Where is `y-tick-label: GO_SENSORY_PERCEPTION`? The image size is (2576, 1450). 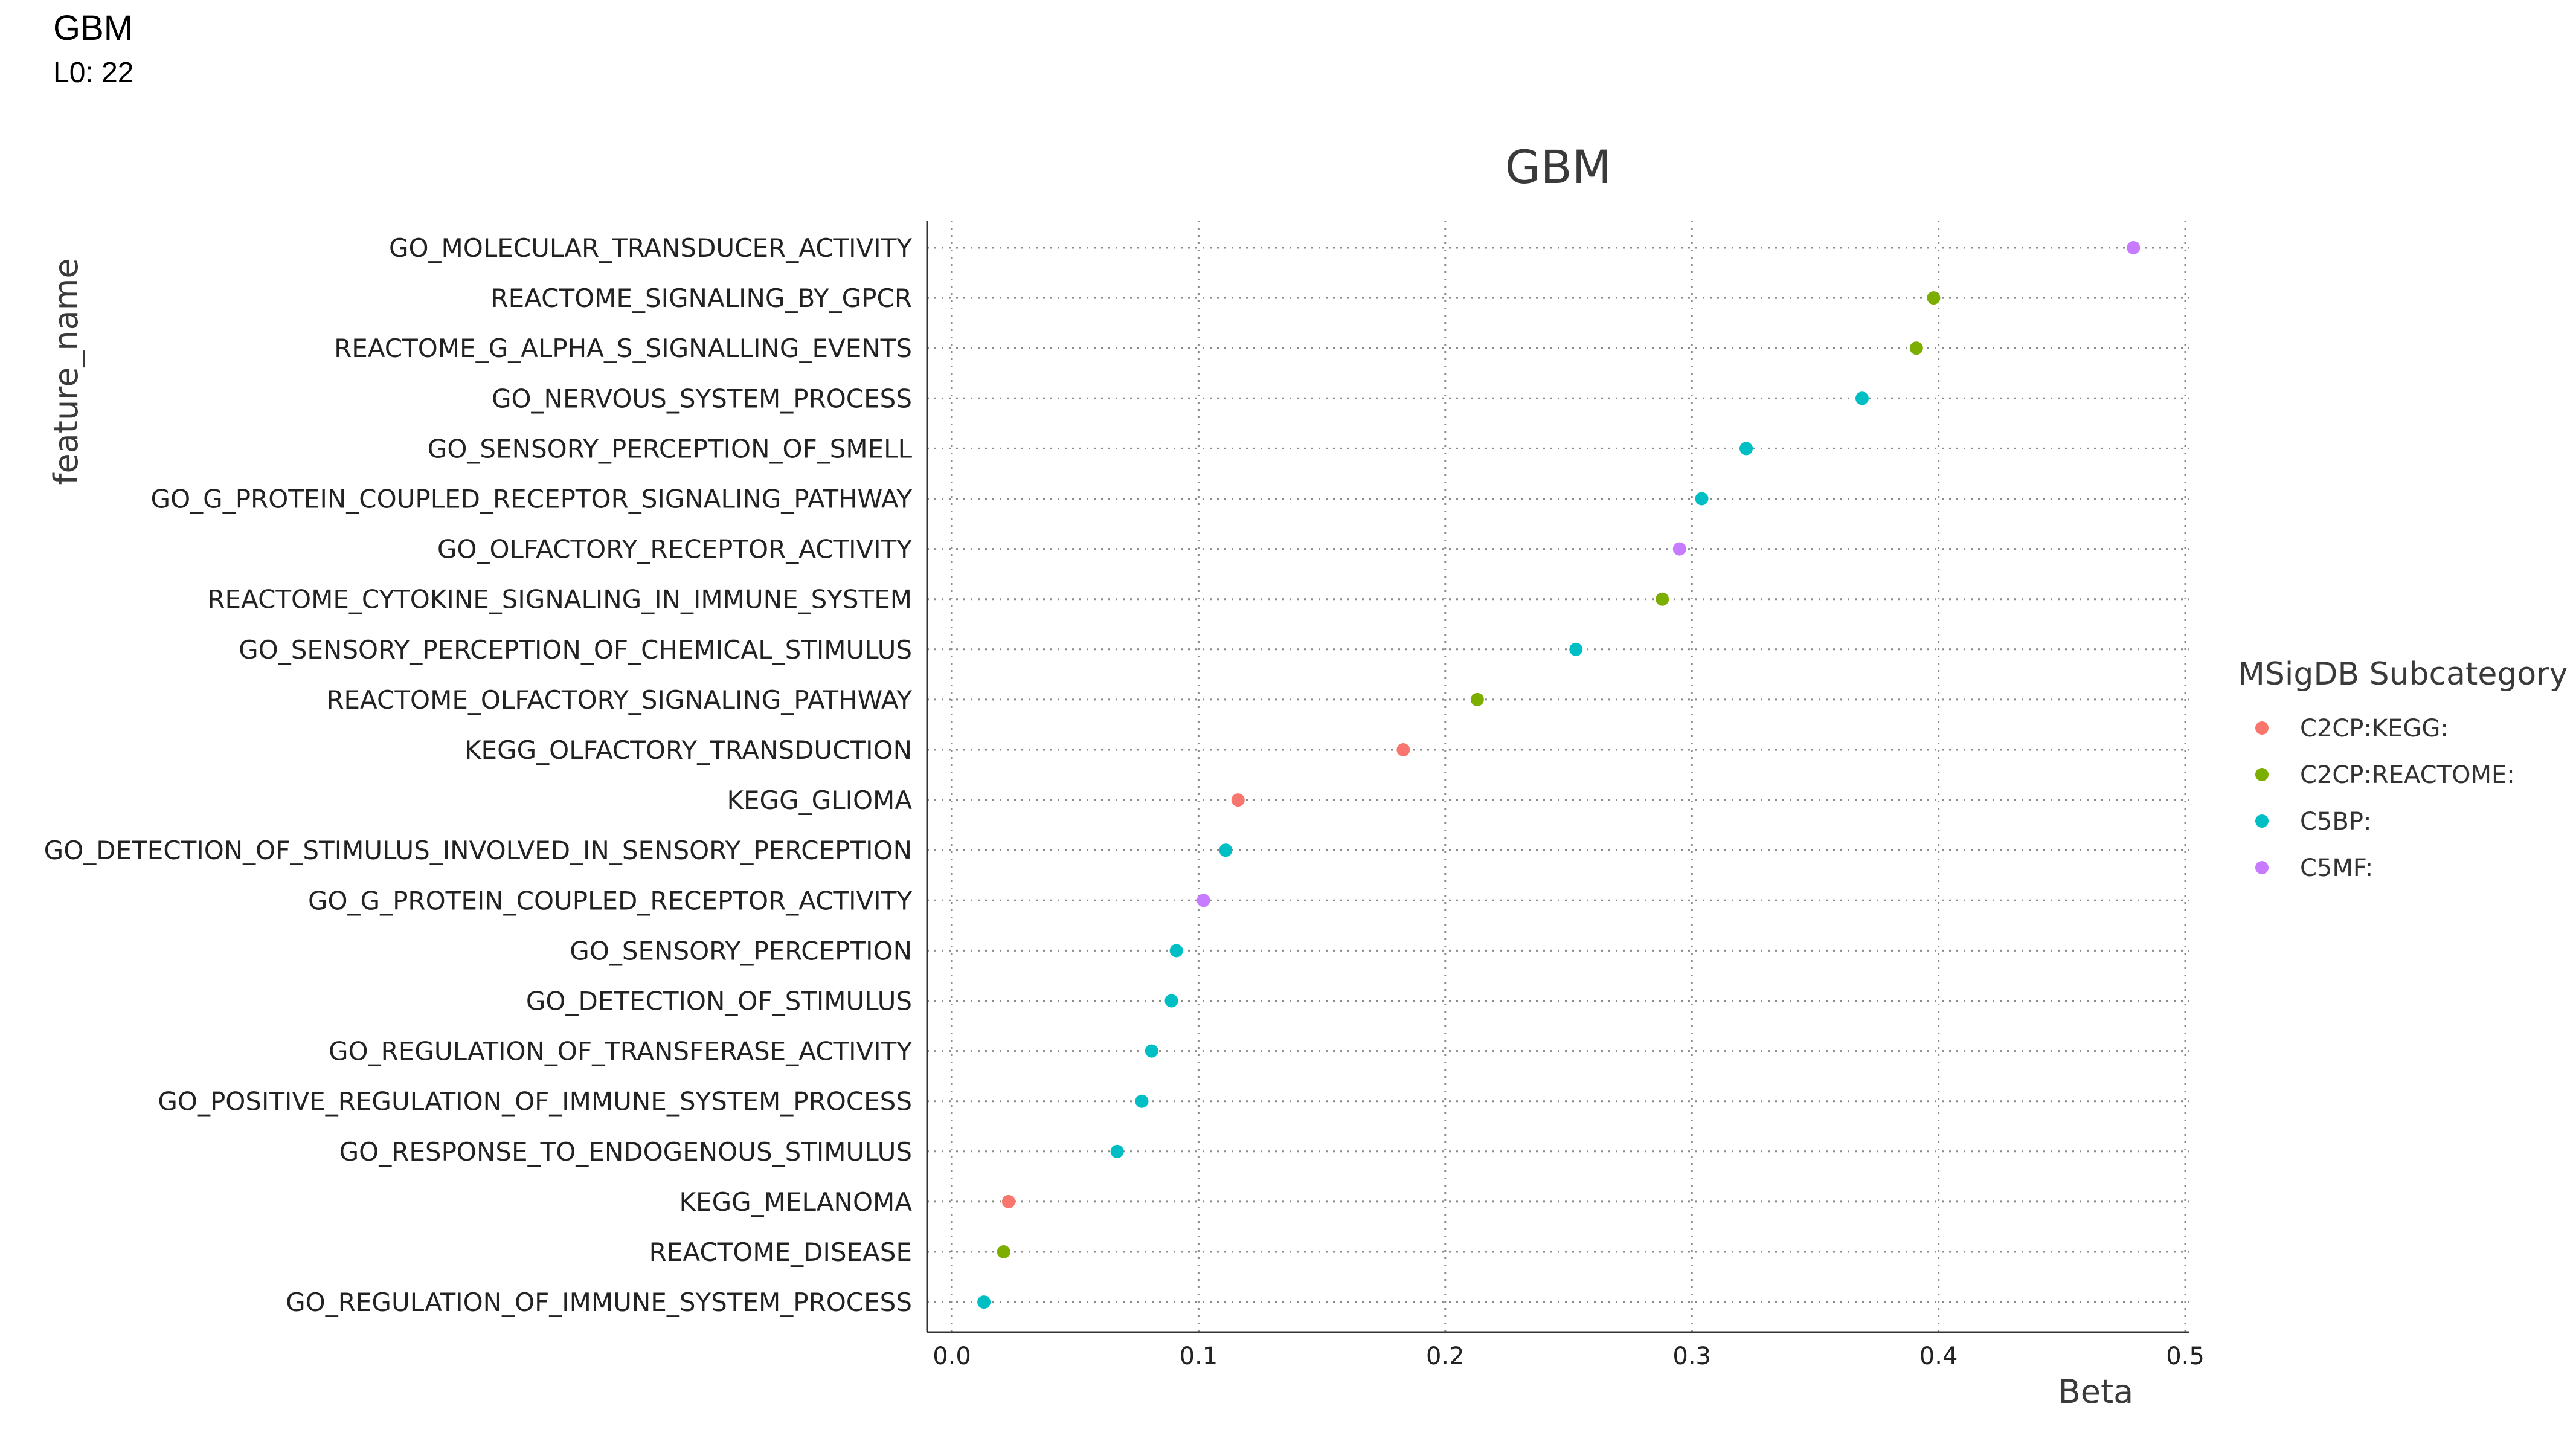
y-tick-label: GO_SENSORY_PERCEPTION is located at coordinates (741, 950).